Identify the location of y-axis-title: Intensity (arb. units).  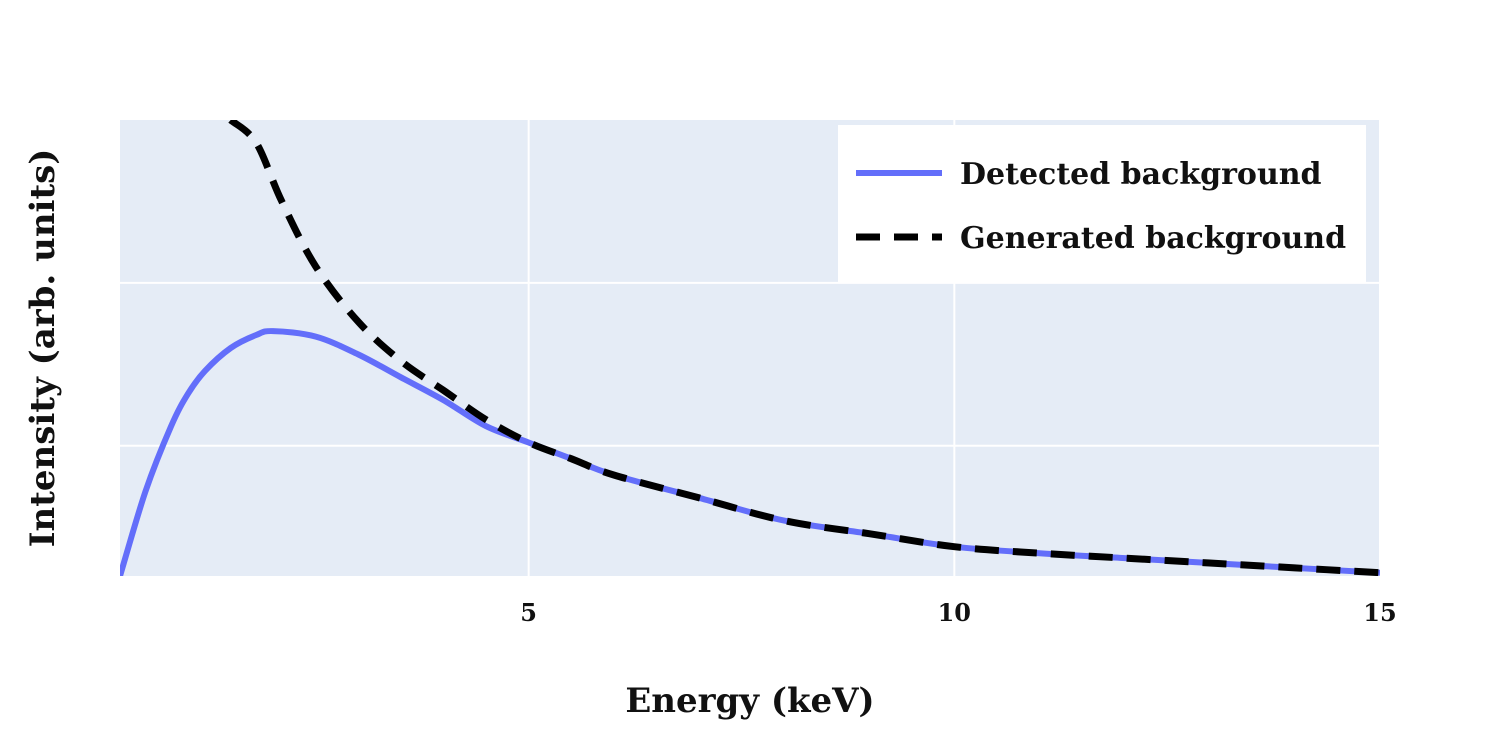
(43, 348).